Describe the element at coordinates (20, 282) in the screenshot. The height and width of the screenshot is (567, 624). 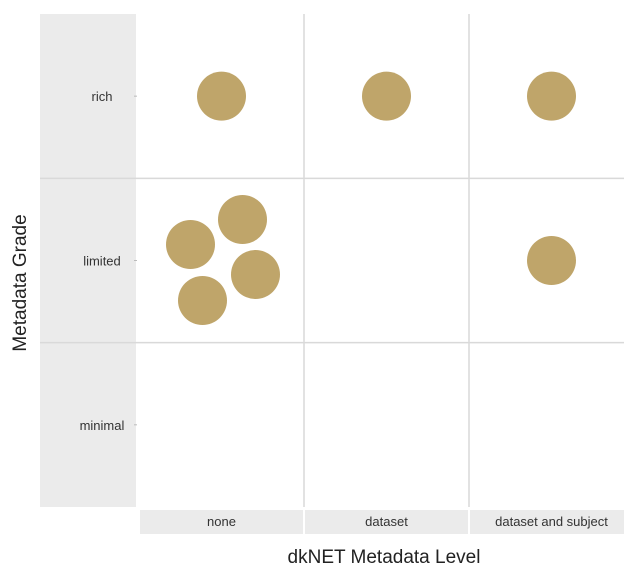
I see `y-axis-title: Metadata Grade` at that location.